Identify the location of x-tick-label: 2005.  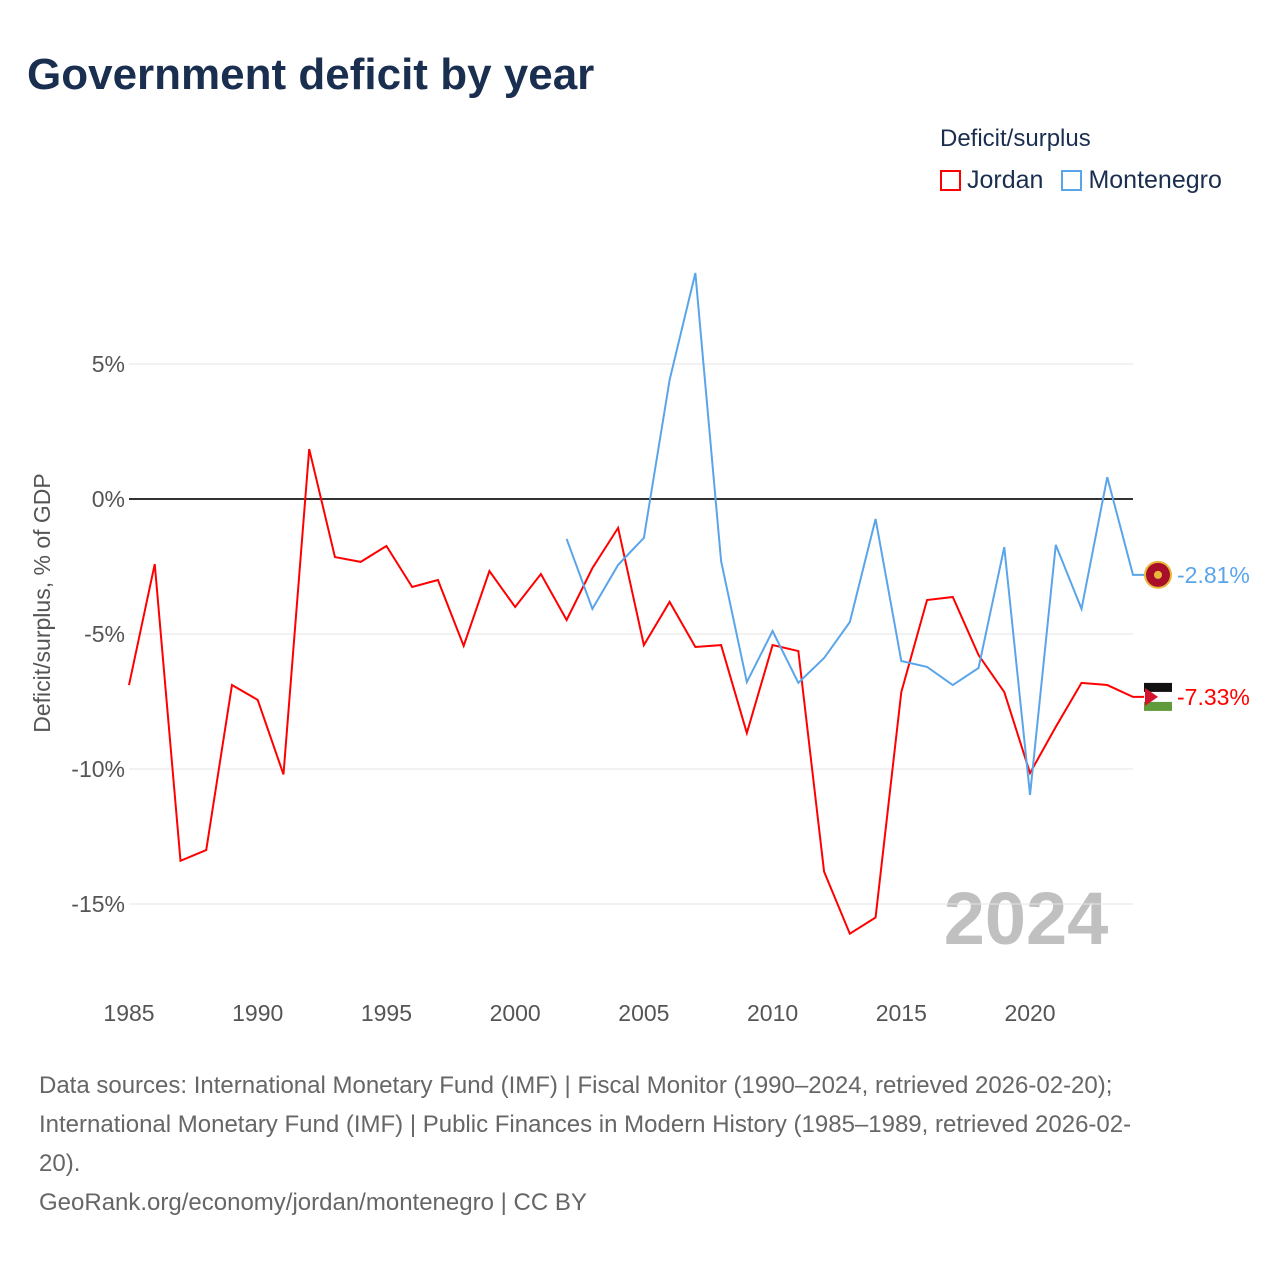
(643, 1013).